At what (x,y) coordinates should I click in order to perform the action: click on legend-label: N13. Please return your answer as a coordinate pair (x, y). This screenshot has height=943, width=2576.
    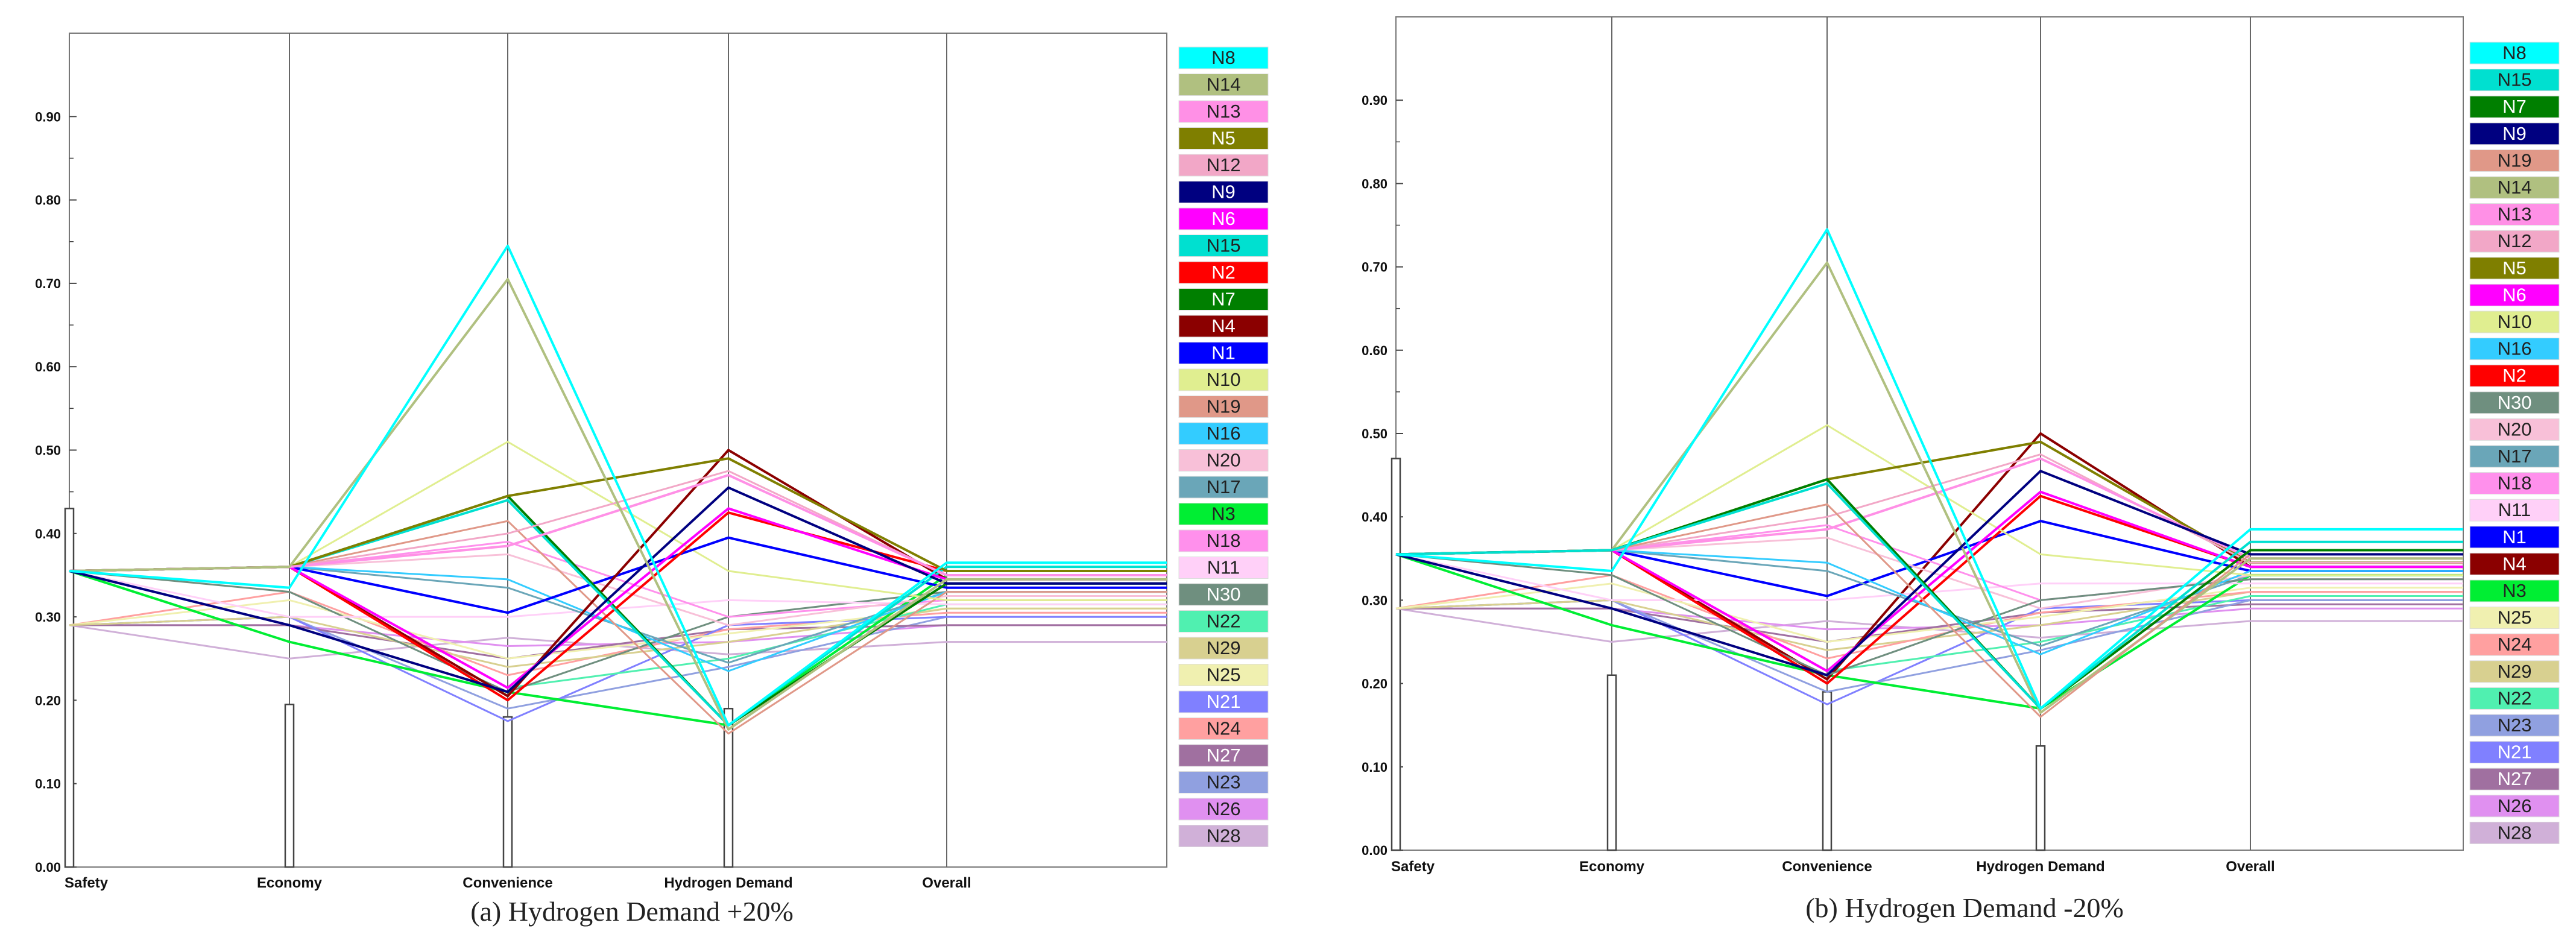
    Looking at the image, I should click on (1224, 111).